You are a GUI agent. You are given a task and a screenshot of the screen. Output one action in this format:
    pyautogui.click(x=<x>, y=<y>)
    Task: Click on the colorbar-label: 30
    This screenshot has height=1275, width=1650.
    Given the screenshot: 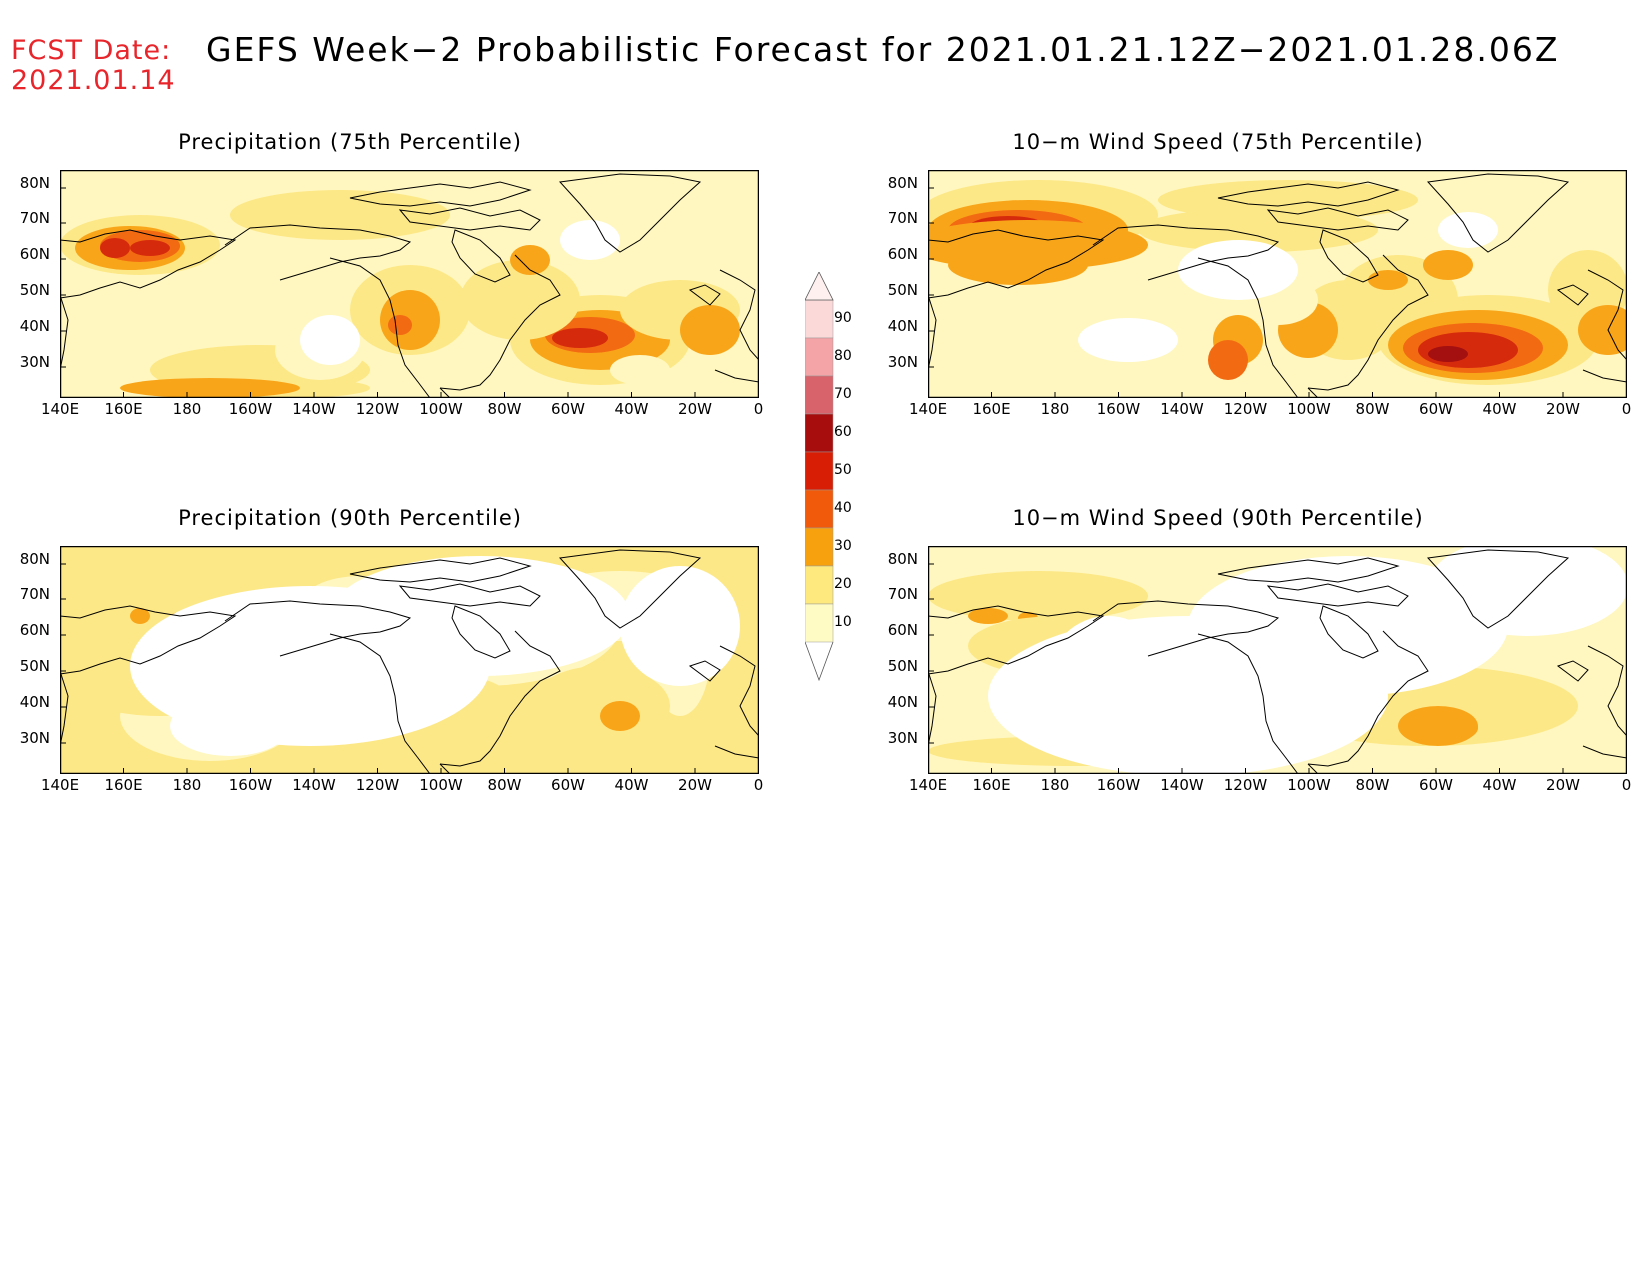 What is the action you would take?
    pyautogui.click(x=843, y=546)
    